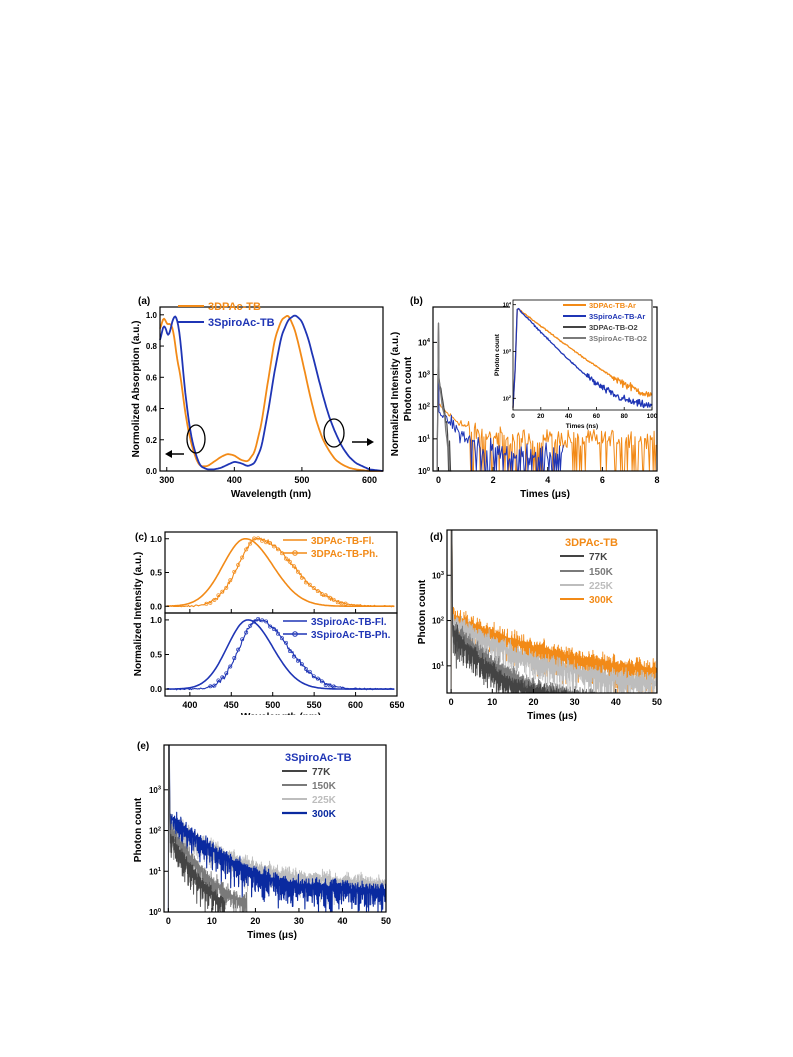 This screenshot has width=793, height=1057. I want to click on panel-c-axes: 0.0 0.5 1.0 0.0 0.5 1.0 400 450 500 550 600 650, so click(277, 622).